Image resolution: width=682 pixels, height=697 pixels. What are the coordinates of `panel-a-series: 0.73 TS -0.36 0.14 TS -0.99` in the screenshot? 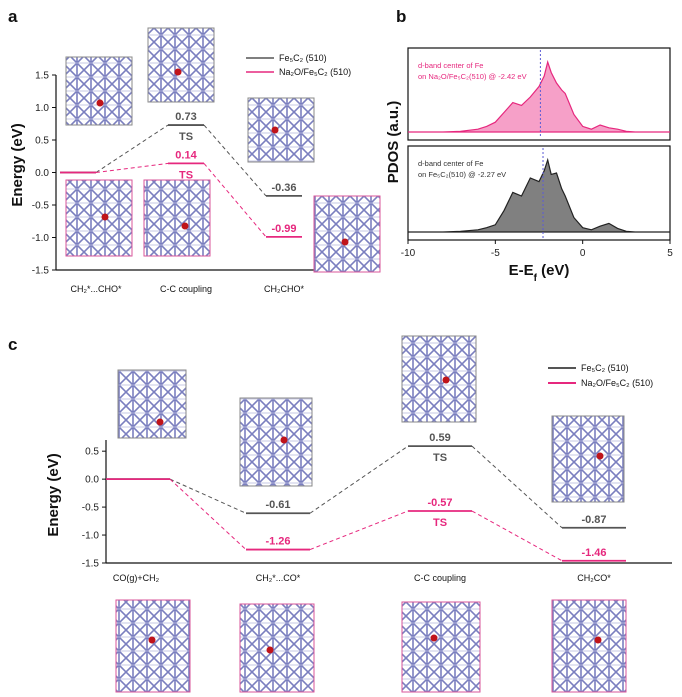 It's located at (181, 174).